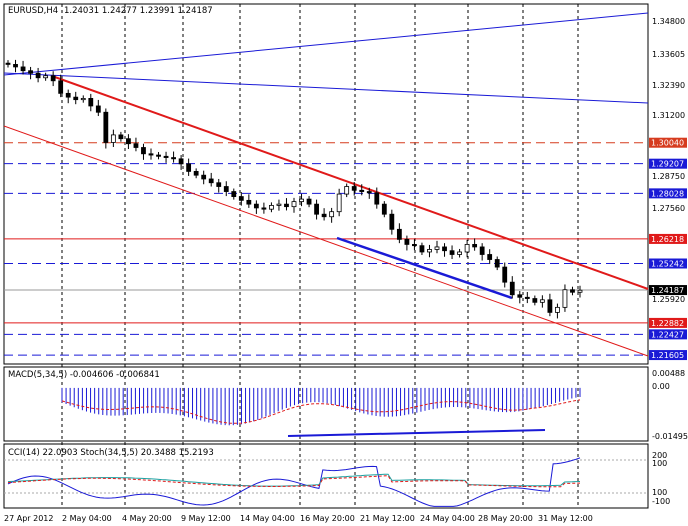 Image resolution: width=688 pixels, height=526 pixels. I want to click on level-tag-label: 1.29207, so click(667, 164).